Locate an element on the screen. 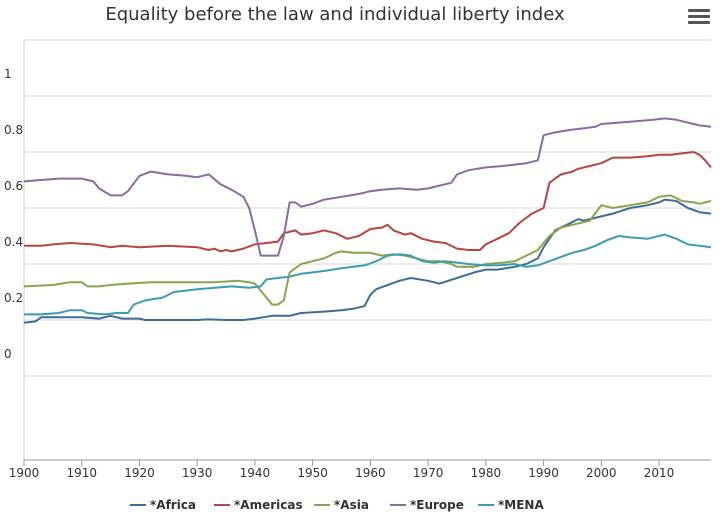 This screenshot has height=521, width=728. legend-label: *Europe is located at coordinates (437, 505).